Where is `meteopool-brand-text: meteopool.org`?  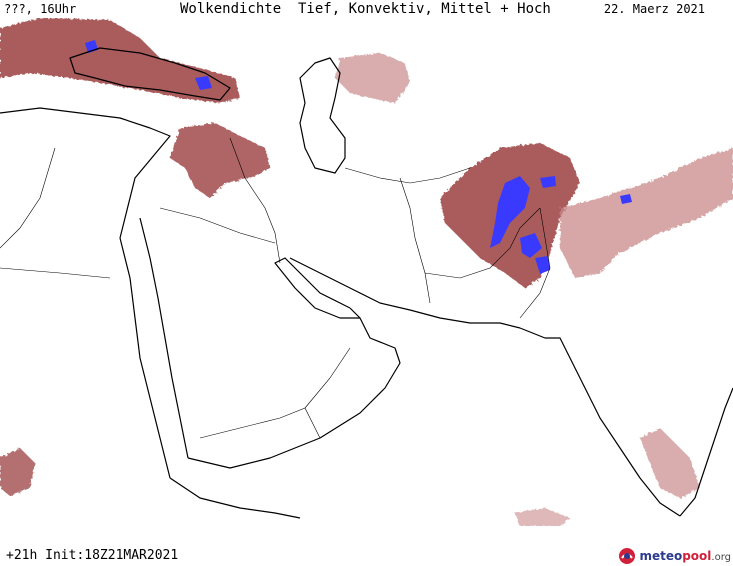 meteopool-brand-text: meteopool.org is located at coordinates (685, 556).